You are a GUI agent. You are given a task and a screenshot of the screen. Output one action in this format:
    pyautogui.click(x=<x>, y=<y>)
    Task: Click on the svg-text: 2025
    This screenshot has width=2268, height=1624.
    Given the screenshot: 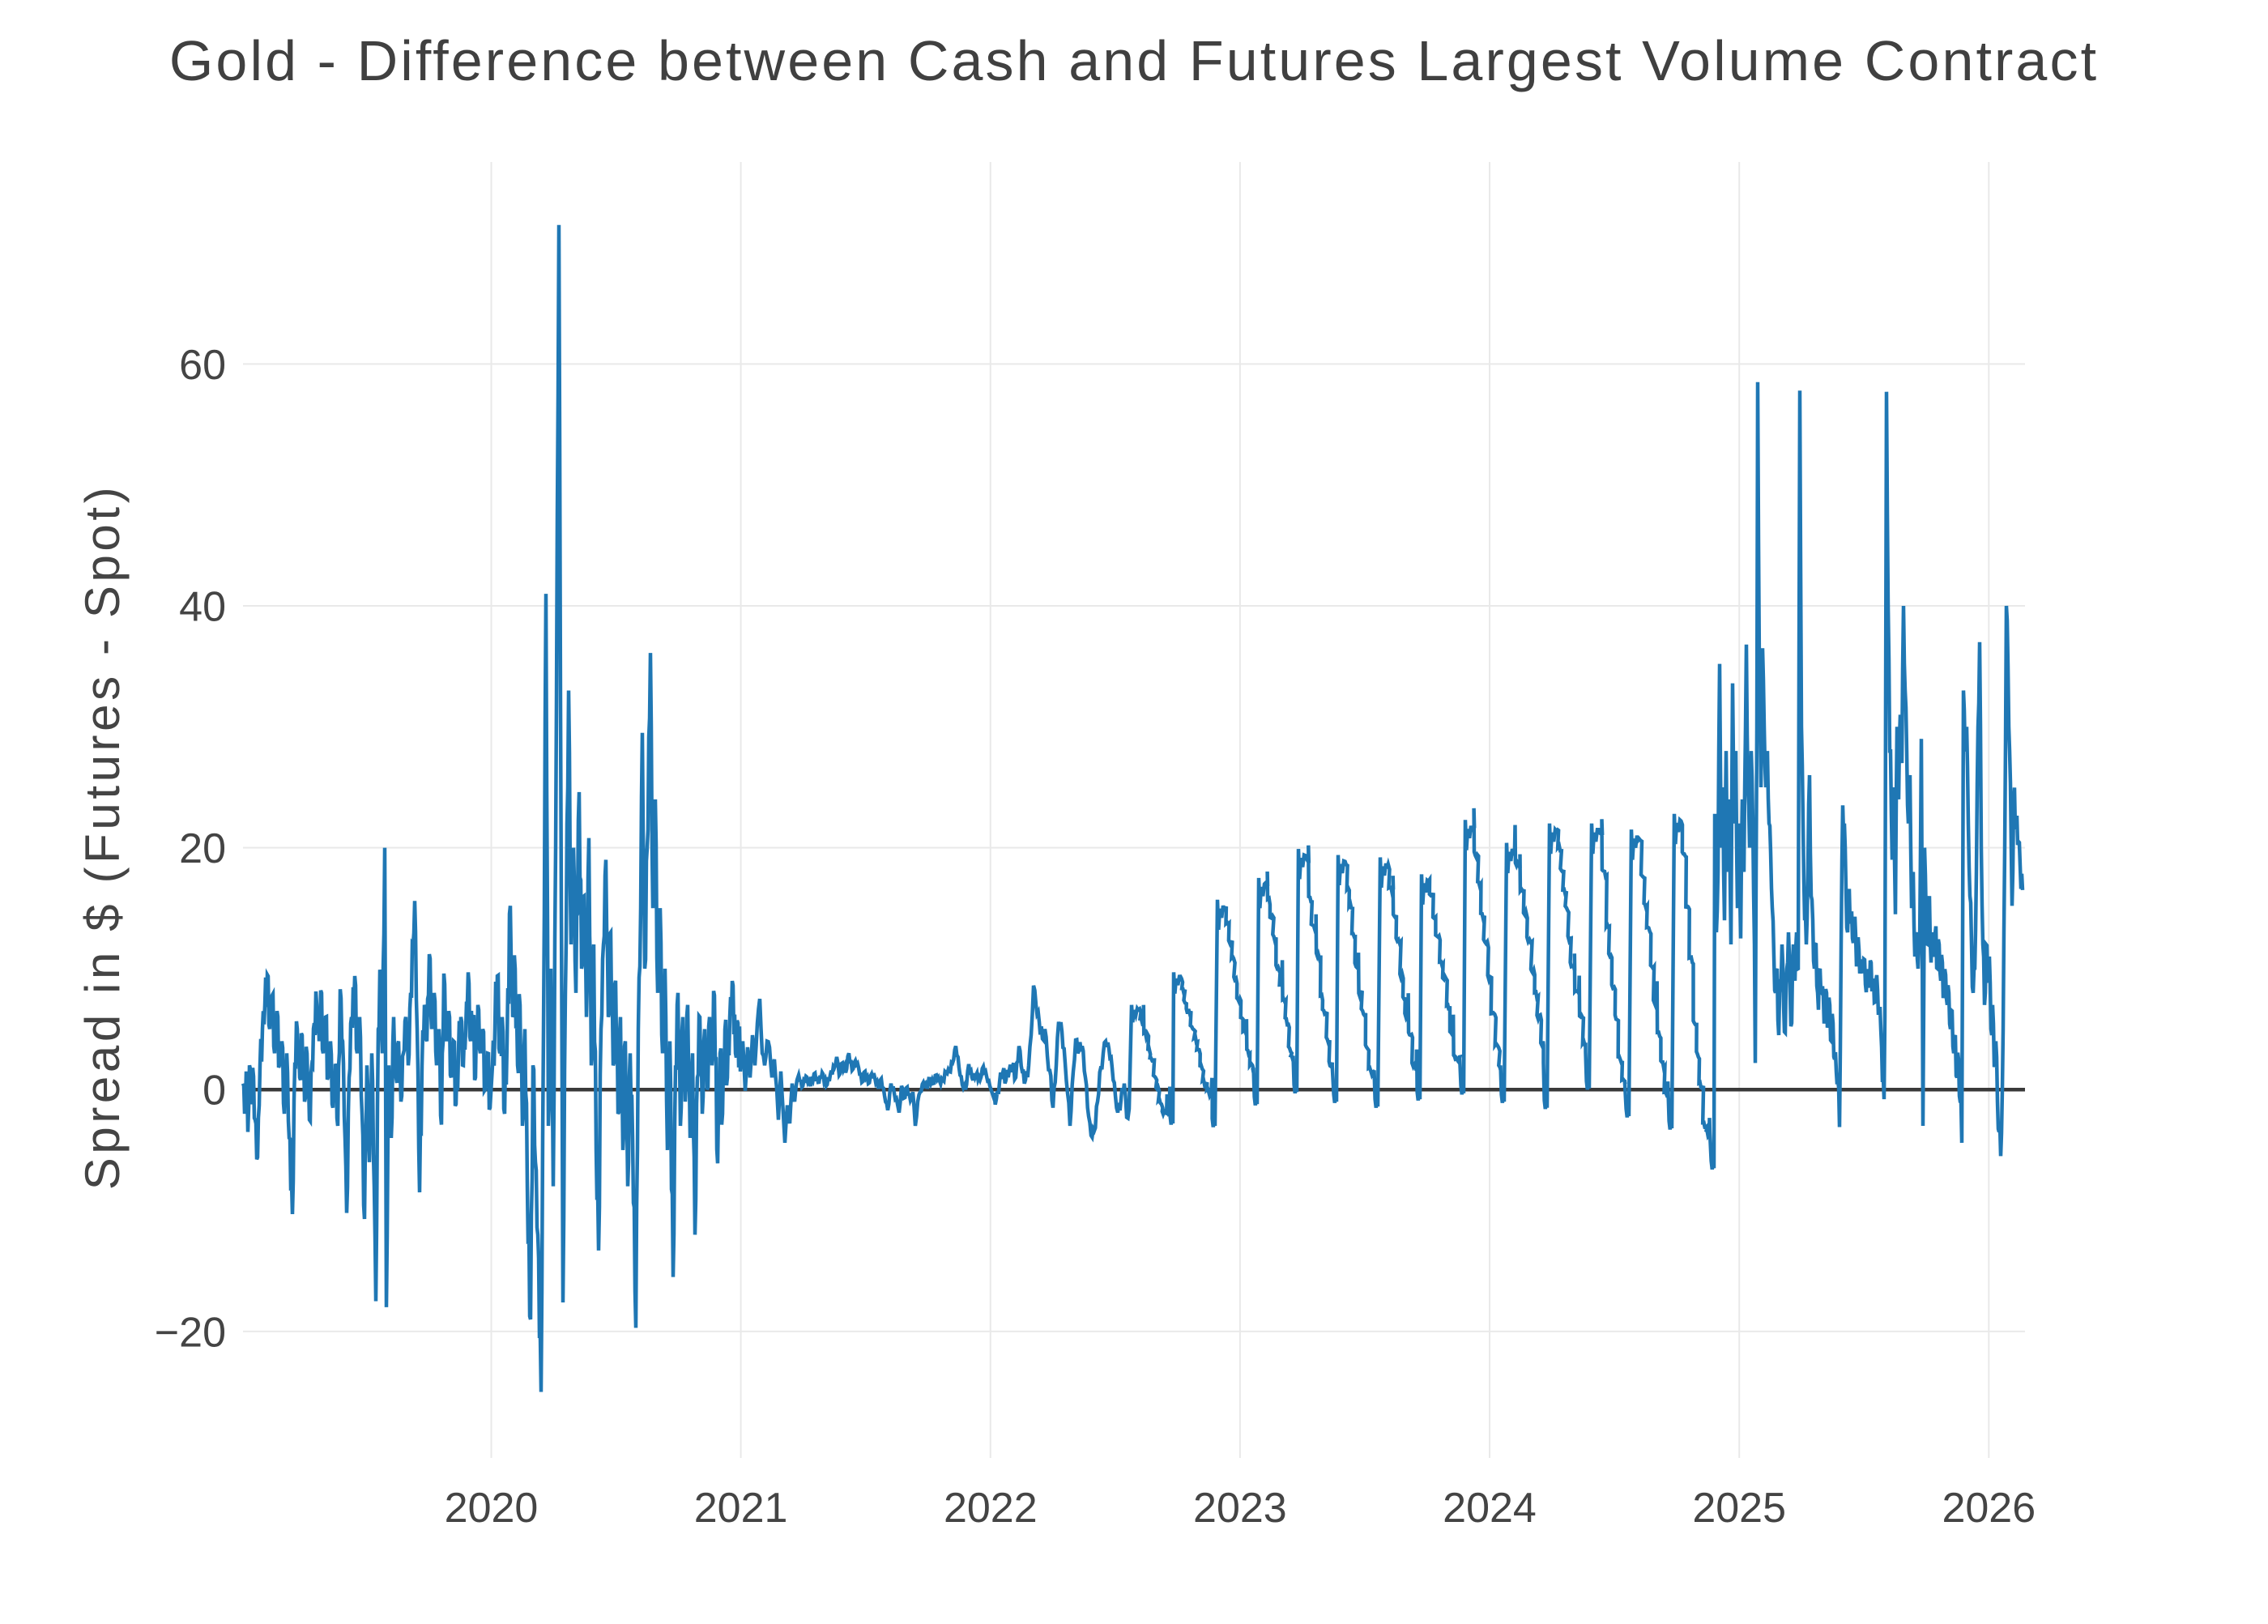 What is the action you would take?
    pyautogui.click(x=1739, y=1508)
    